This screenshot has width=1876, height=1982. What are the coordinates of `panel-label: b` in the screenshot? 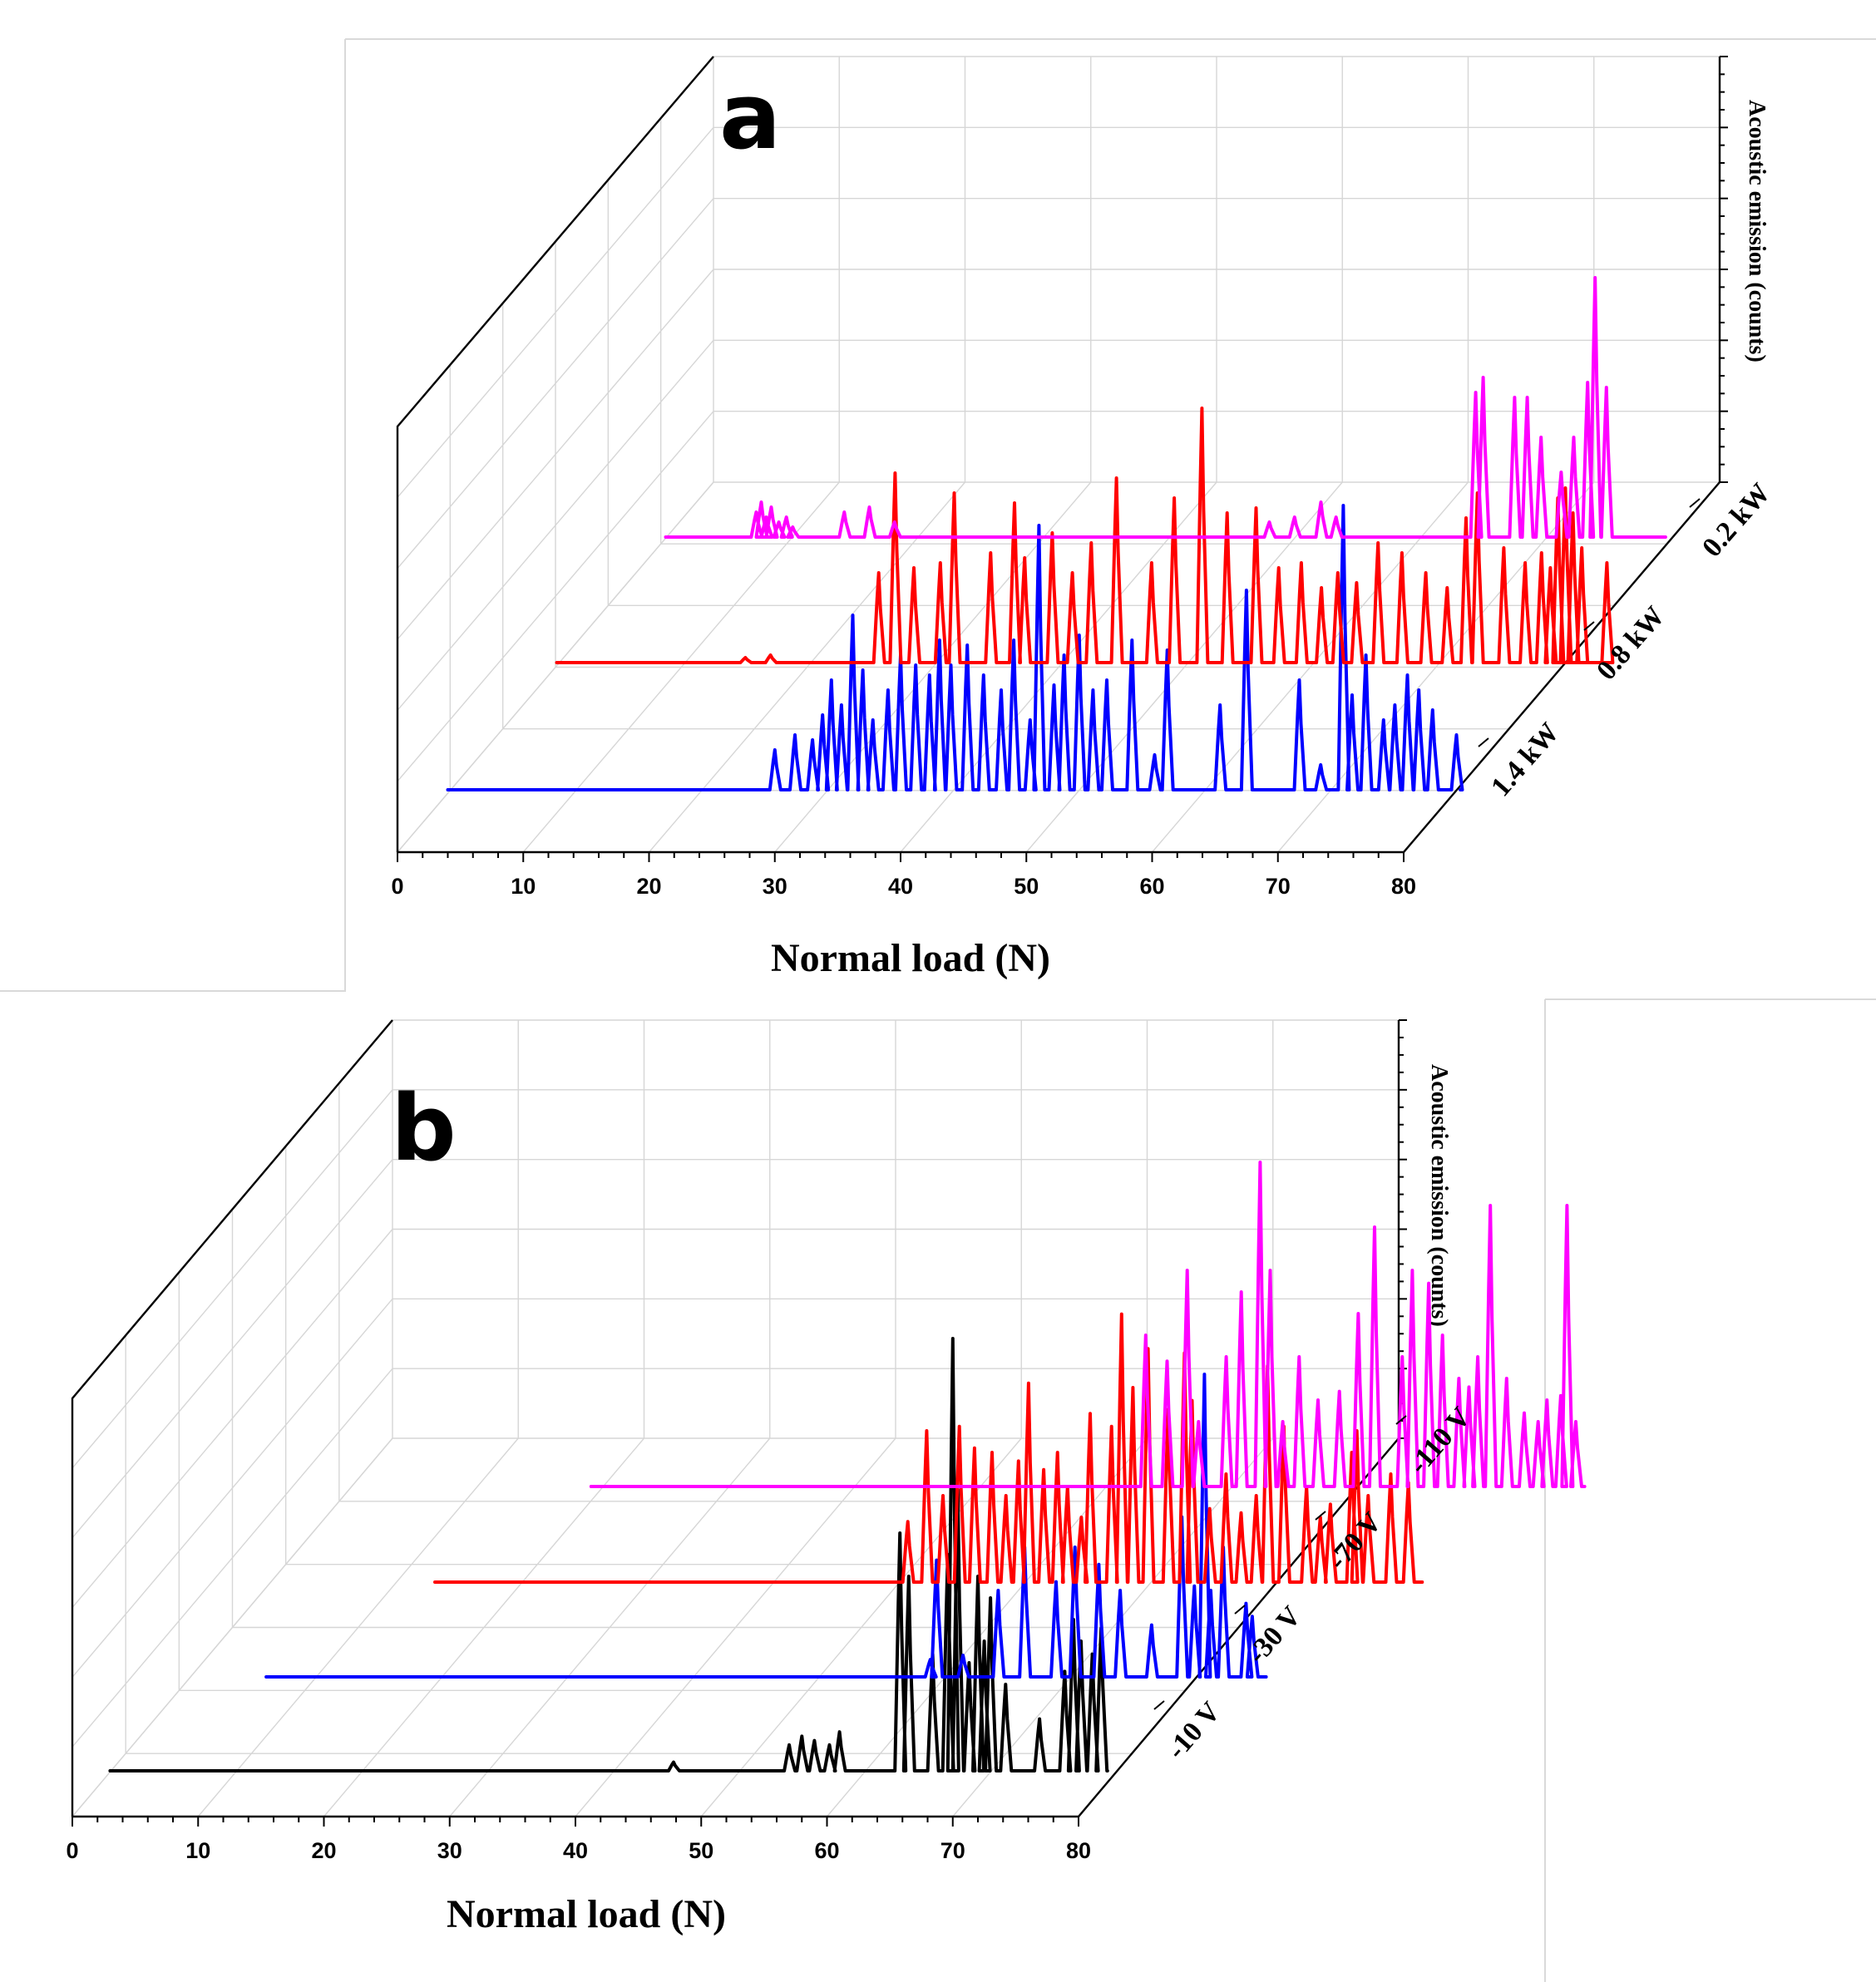 It's located at (424, 1128).